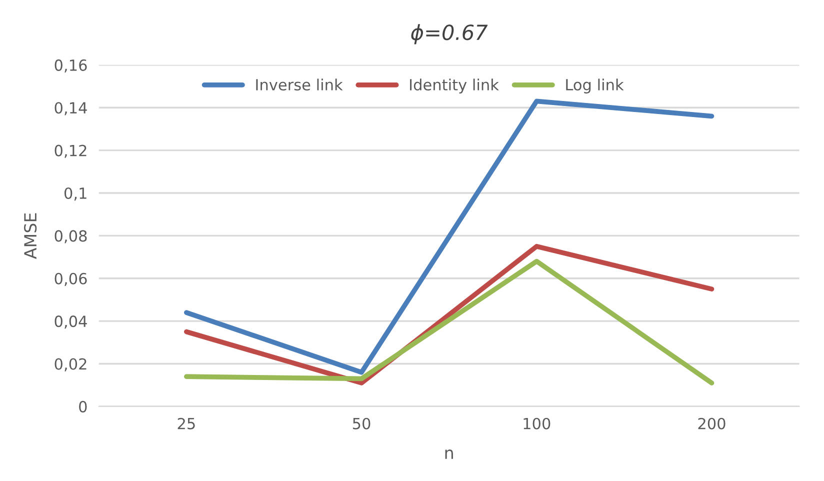  What do you see at coordinates (70, 151) in the screenshot?
I see `y-tick-label: 0,12` at bounding box center [70, 151].